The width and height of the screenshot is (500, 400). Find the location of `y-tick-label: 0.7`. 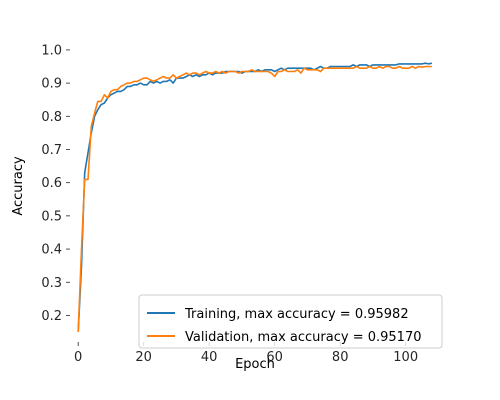

y-tick-label: 0.7 is located at coordinates (51, 150).